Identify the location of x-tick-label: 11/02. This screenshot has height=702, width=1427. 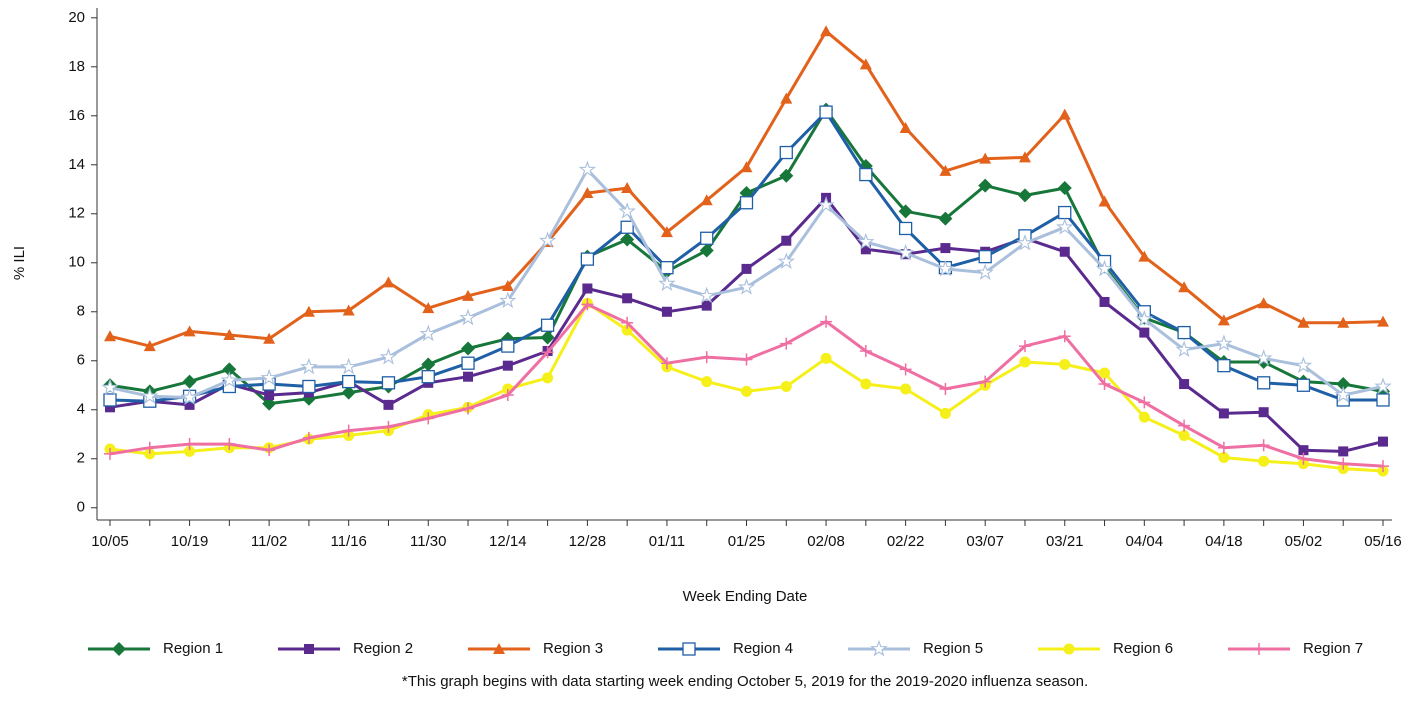
(269, 541).